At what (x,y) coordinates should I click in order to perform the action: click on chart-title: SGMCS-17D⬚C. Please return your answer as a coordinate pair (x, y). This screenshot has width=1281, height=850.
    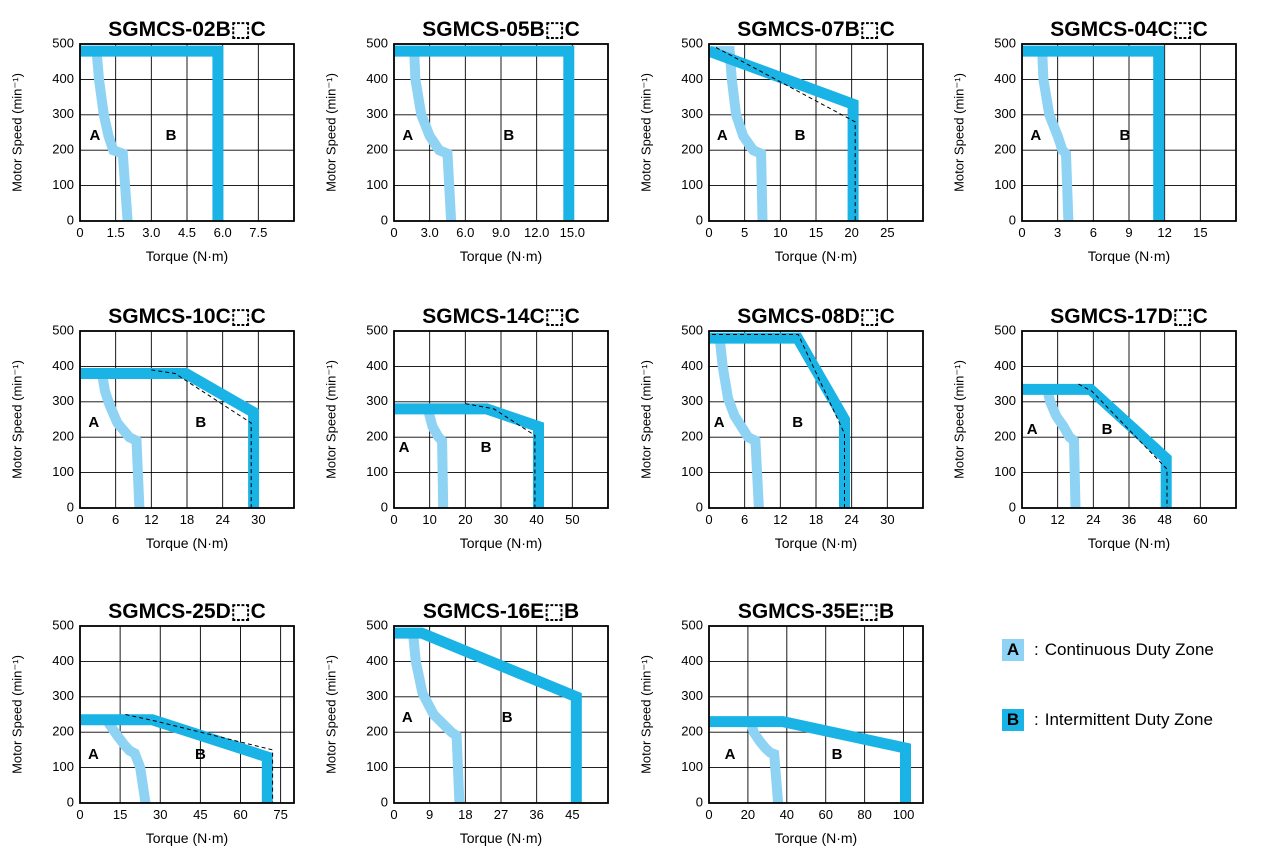
    Looking at the image, I should click on (1129, 316).